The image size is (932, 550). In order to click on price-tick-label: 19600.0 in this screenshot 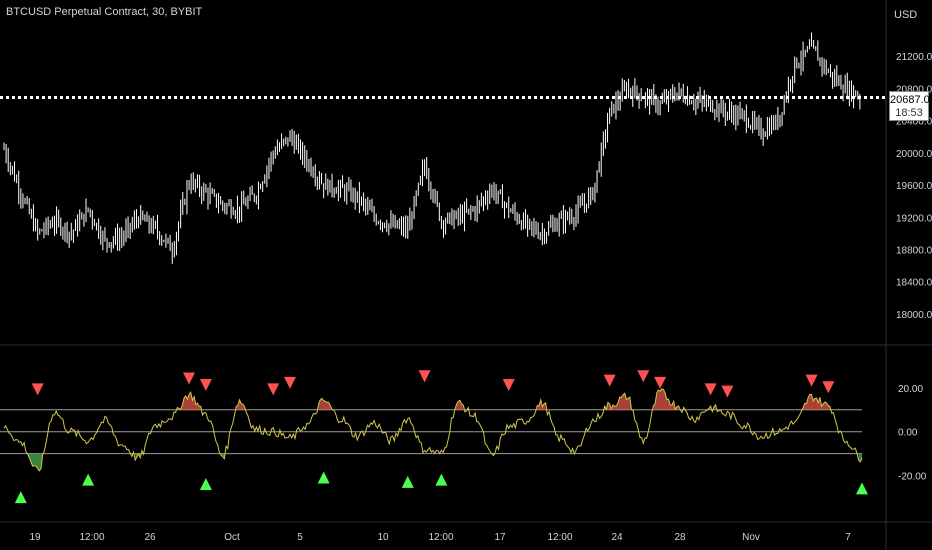, I will do `click(914, 186)`.